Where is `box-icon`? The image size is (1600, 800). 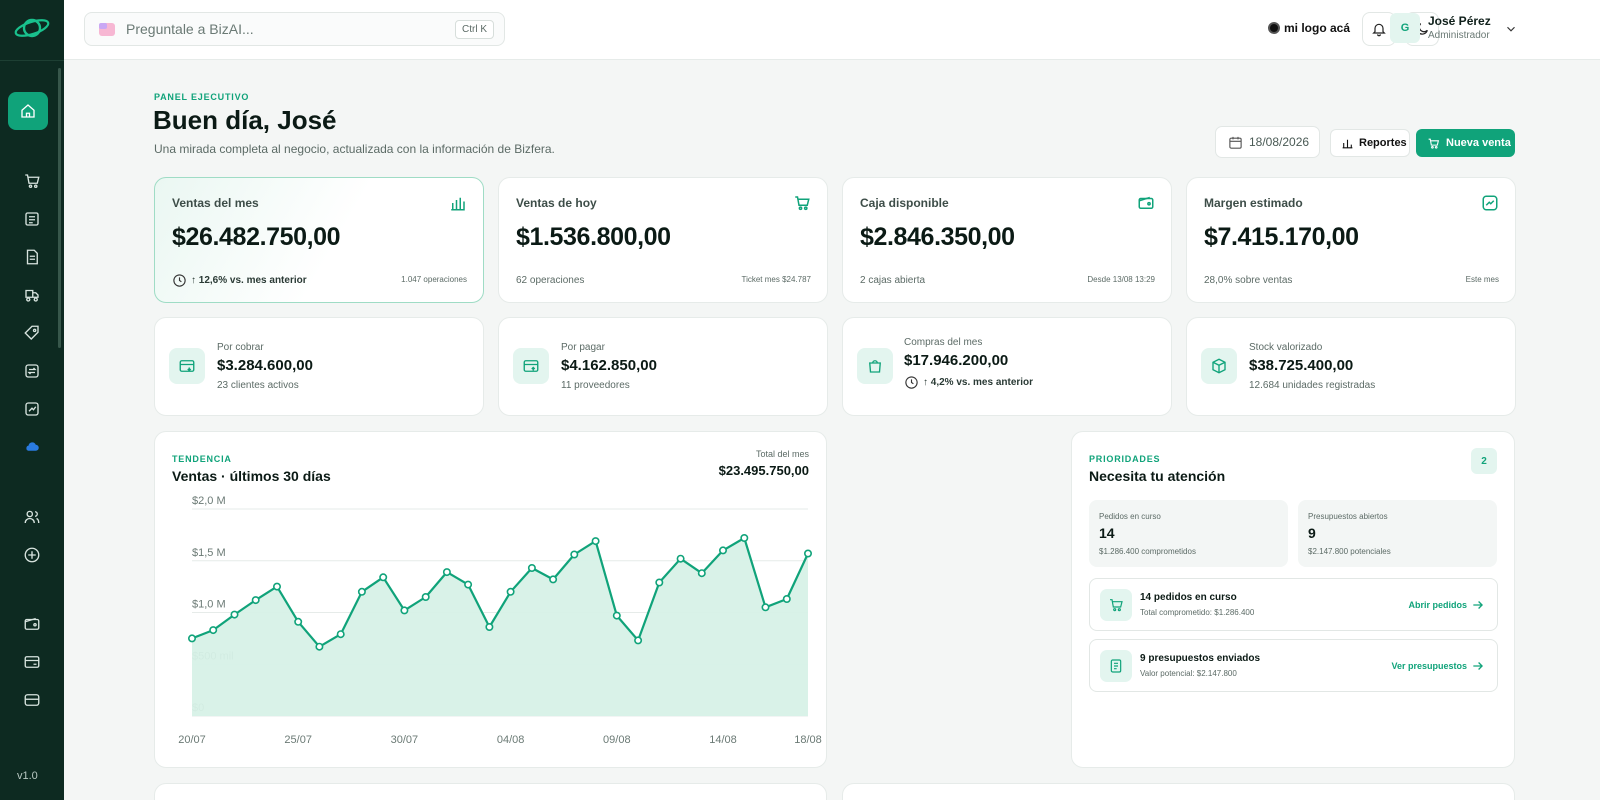 box-icon is located at coordinates (1219, 366).